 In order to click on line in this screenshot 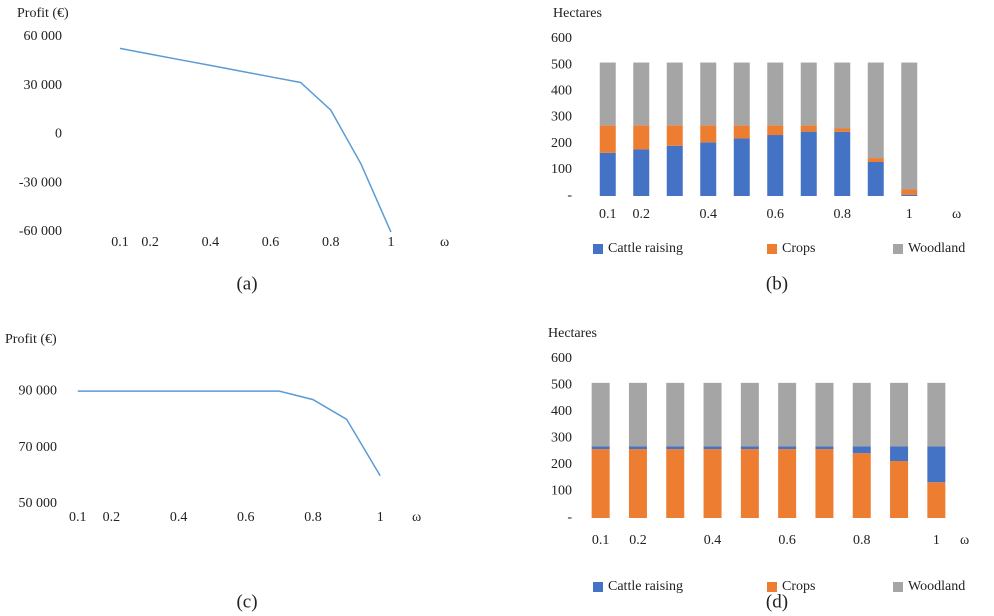, I will do `click(229, 433)`.